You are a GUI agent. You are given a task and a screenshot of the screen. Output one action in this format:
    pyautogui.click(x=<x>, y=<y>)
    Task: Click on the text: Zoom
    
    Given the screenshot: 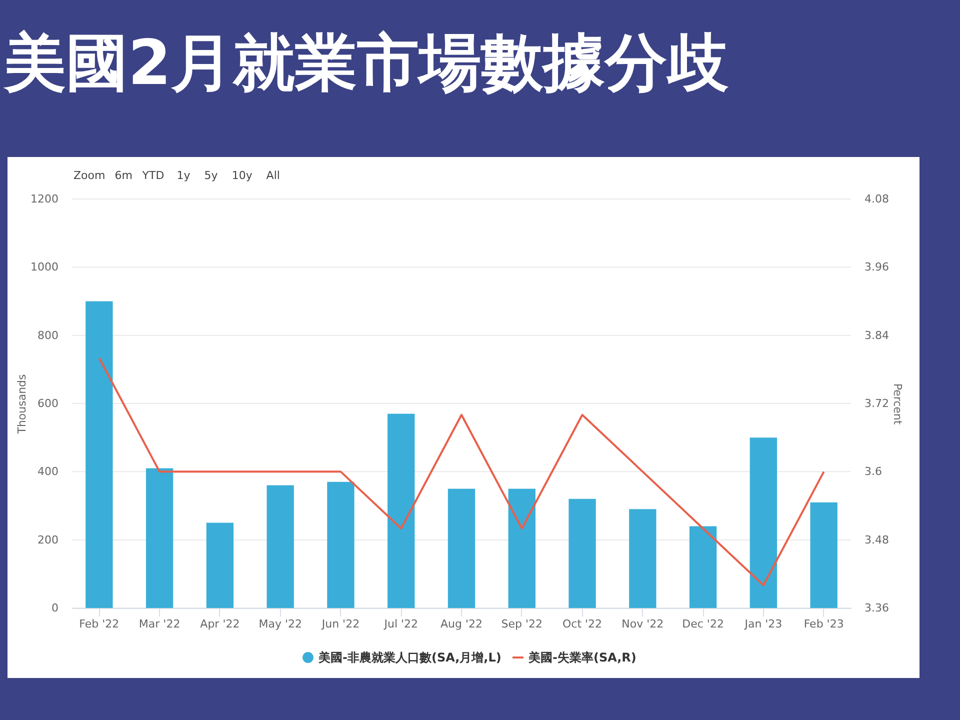 What is the action you would take?
    pyautogui.click(x=90, y=175)
    